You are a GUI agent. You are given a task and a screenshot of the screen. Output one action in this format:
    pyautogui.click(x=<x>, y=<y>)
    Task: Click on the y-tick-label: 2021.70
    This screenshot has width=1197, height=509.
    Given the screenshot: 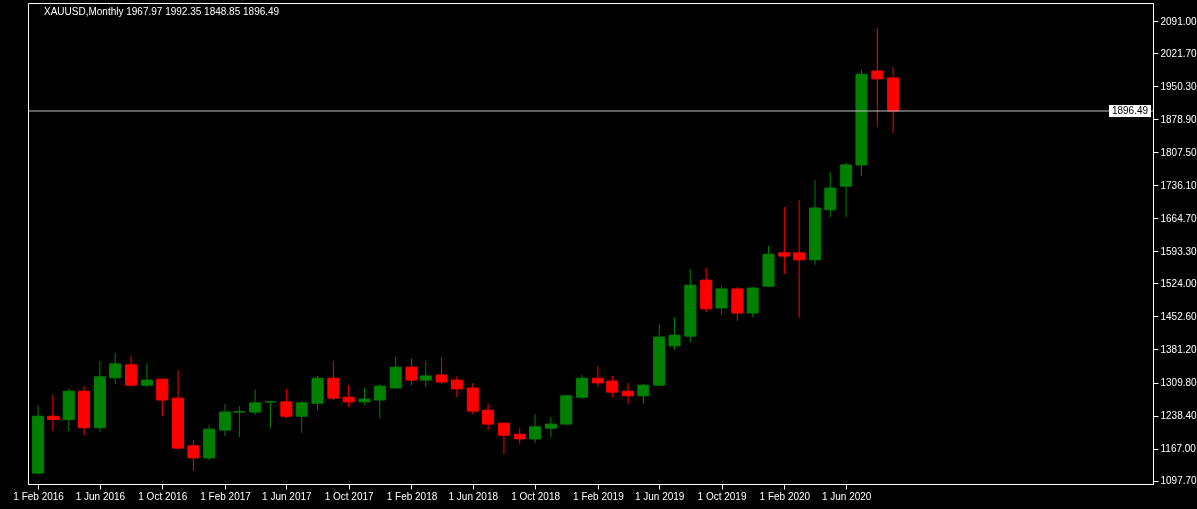 What is the action you would take?
    pyautogui.click(x=1178, y=53)
    